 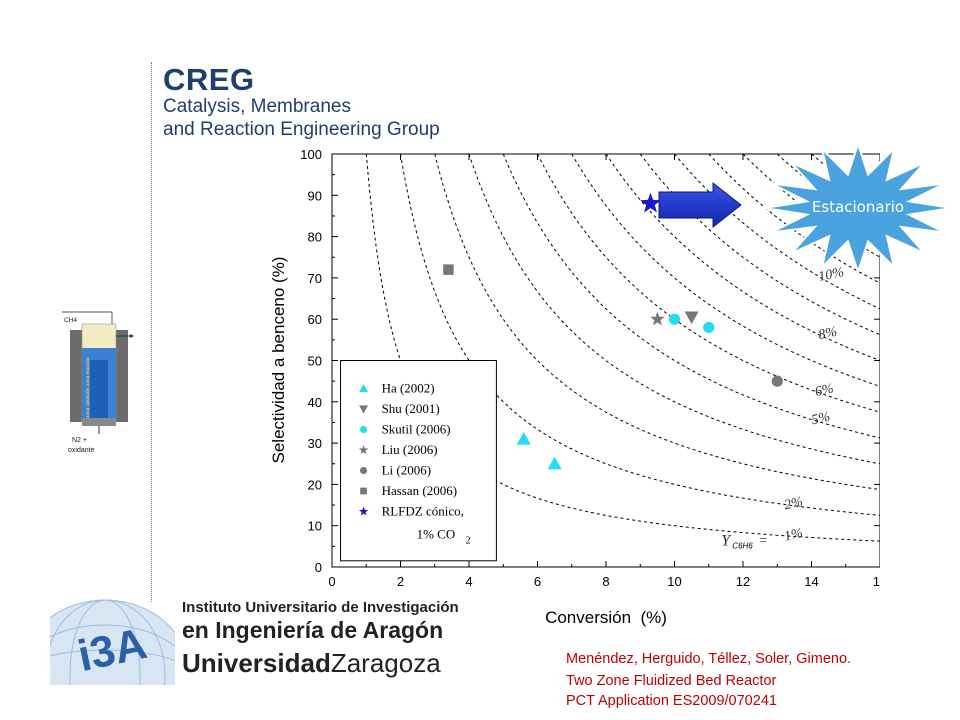 What do you see at coordinates (79, 440) in the screenshot?
I see `reactor-bottom-label-1: N2 +` at bounding box center [79, 440].